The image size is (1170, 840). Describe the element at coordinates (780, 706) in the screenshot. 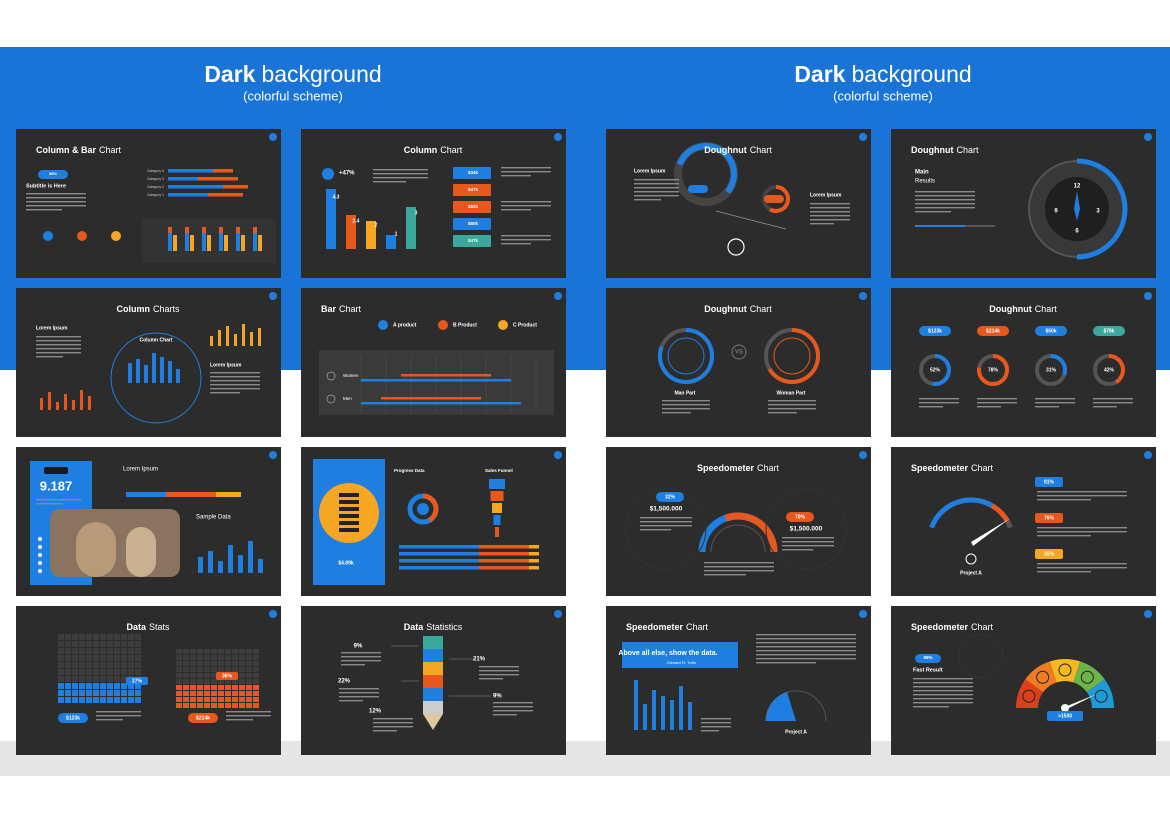

I see `pie-slice` at that location.